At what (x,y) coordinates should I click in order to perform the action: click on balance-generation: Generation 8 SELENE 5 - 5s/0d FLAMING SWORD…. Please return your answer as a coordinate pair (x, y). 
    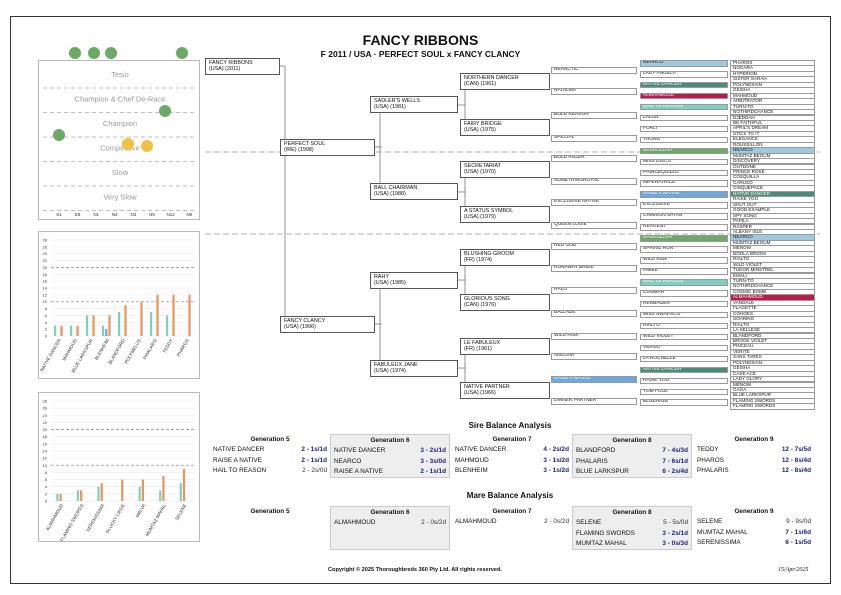
    Looking at the image, I should click on (632, 528).